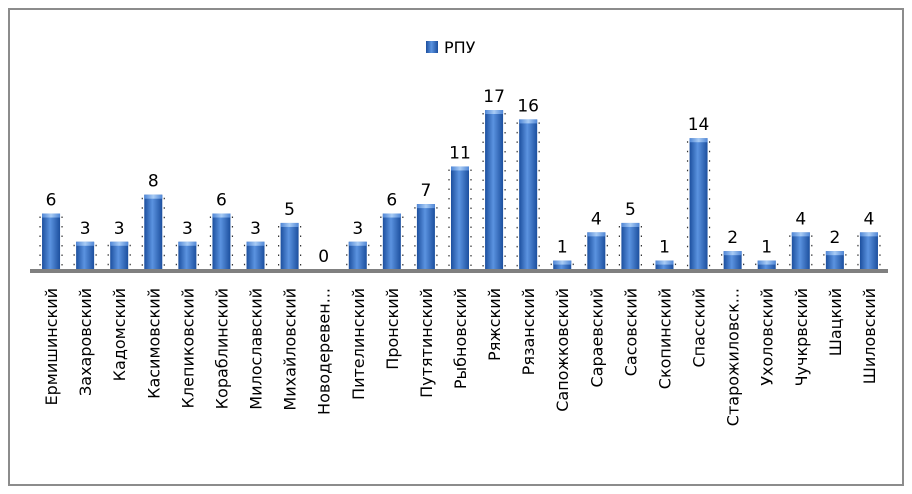 The width and height of the screenshot is (912, 494). Describe the element at coordinates (835, 322) in the screenshot. I see `category-label: Шацкий` at that location.